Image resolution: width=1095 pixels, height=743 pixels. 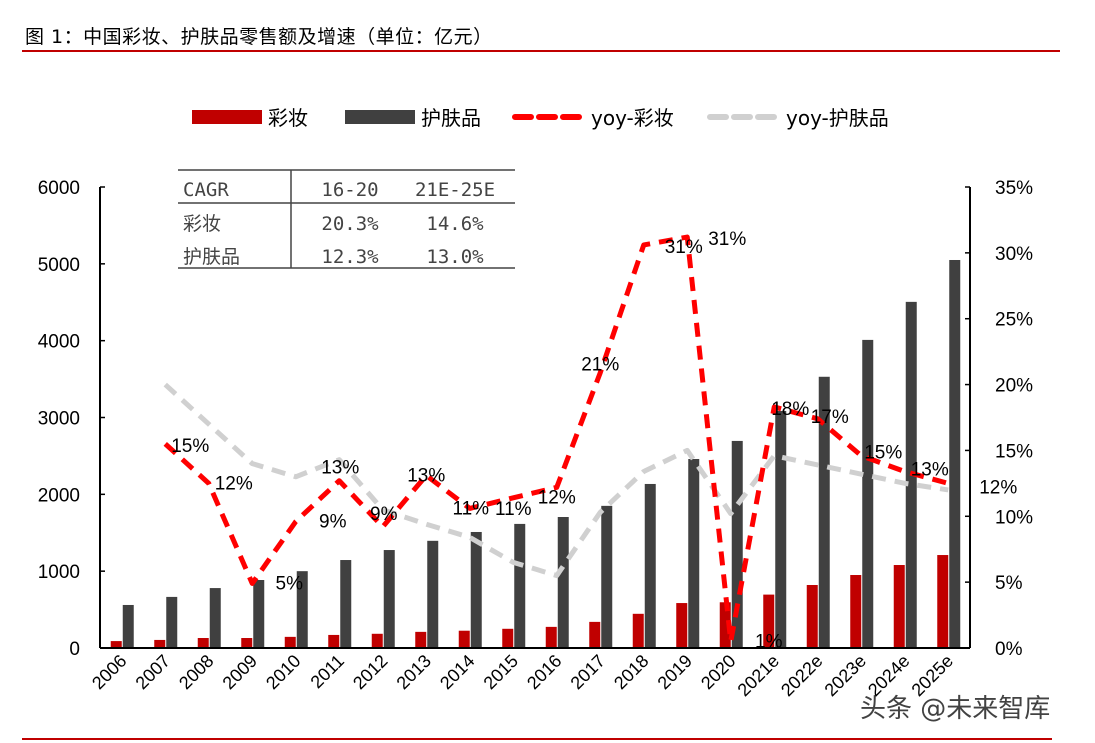 What do you see at coordinates (288, 118) in the screenshot?
I see `legend-label: 彩妆` at bounding box center [288, 118].